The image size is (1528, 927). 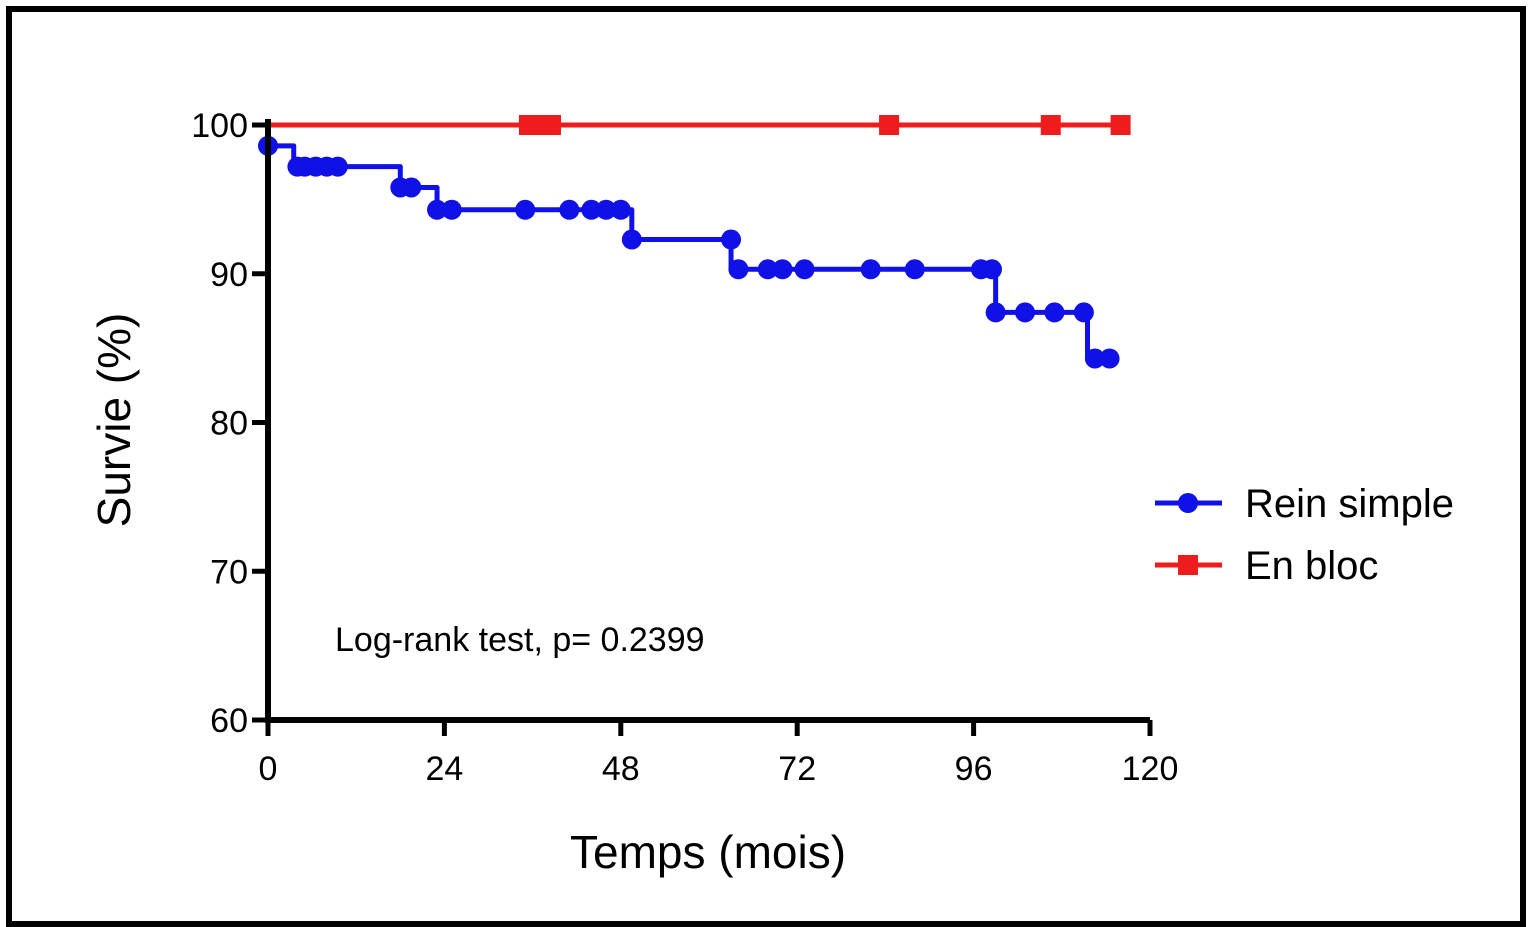 I want to click on y-tick-label: 90, so click(x=229, y=275).